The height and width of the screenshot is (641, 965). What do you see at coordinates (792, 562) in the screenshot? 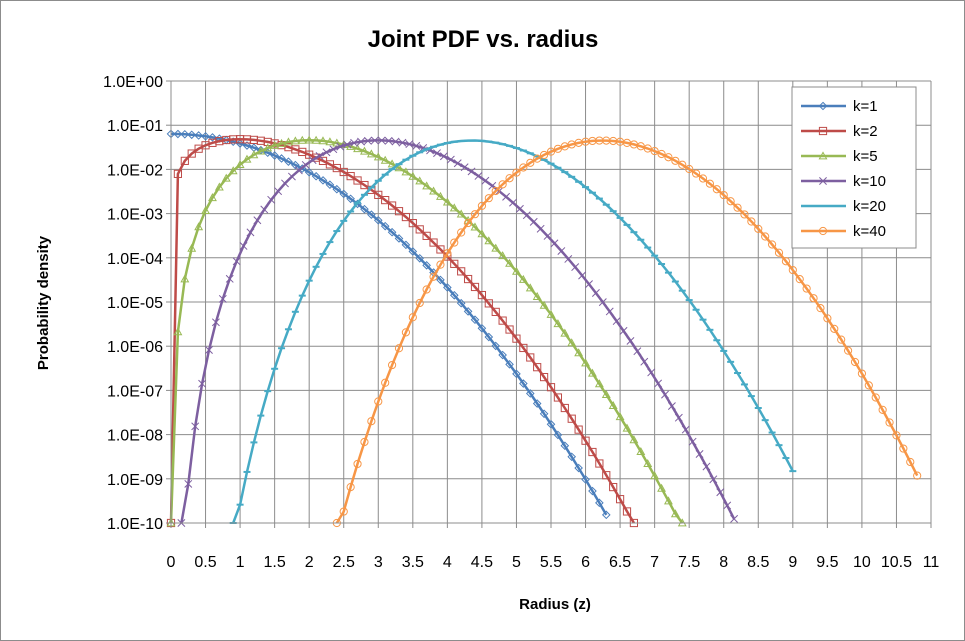
I see `x-tick-label: 9` at bounding box center [792, 562].